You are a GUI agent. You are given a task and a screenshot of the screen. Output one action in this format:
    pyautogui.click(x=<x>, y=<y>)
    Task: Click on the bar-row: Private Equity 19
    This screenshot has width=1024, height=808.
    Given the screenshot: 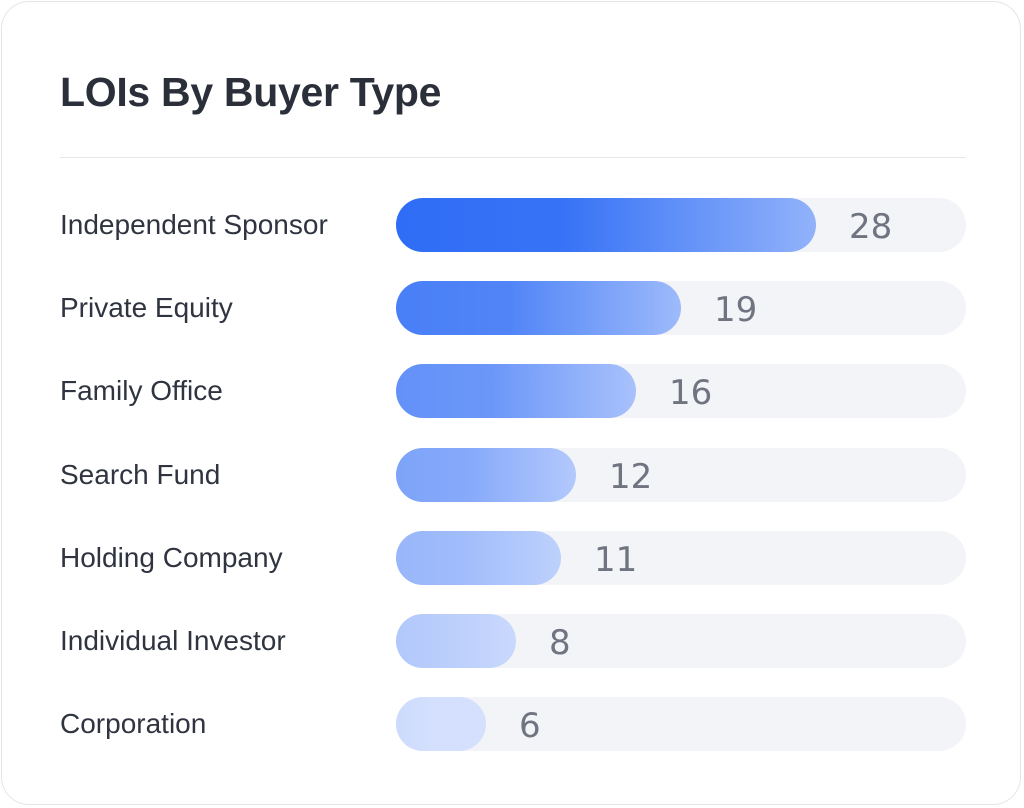 What is the action you would take?
    pyautogui.click(x=513, y=308)
    